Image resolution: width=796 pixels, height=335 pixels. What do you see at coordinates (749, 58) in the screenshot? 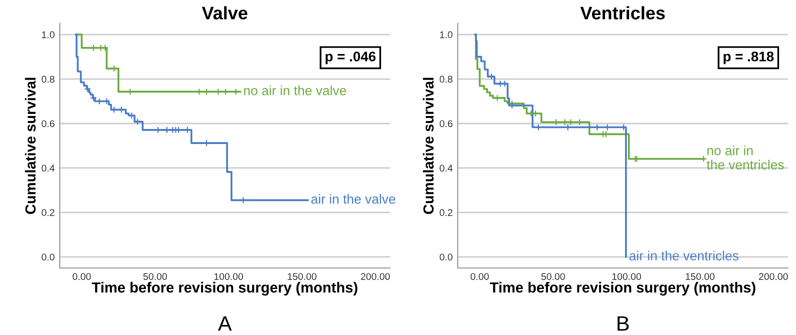
I see `annotation: p = .818` at bounding box center [749, 58].